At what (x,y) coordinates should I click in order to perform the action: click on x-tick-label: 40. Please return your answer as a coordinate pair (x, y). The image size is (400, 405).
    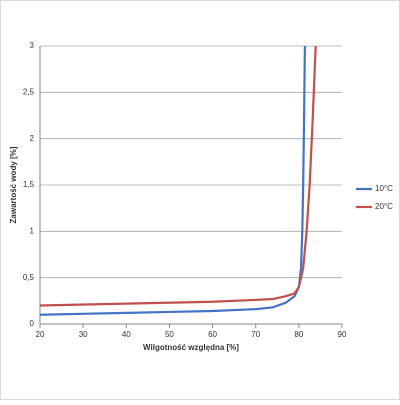
    Looking at the image, I should click on (126, 334).